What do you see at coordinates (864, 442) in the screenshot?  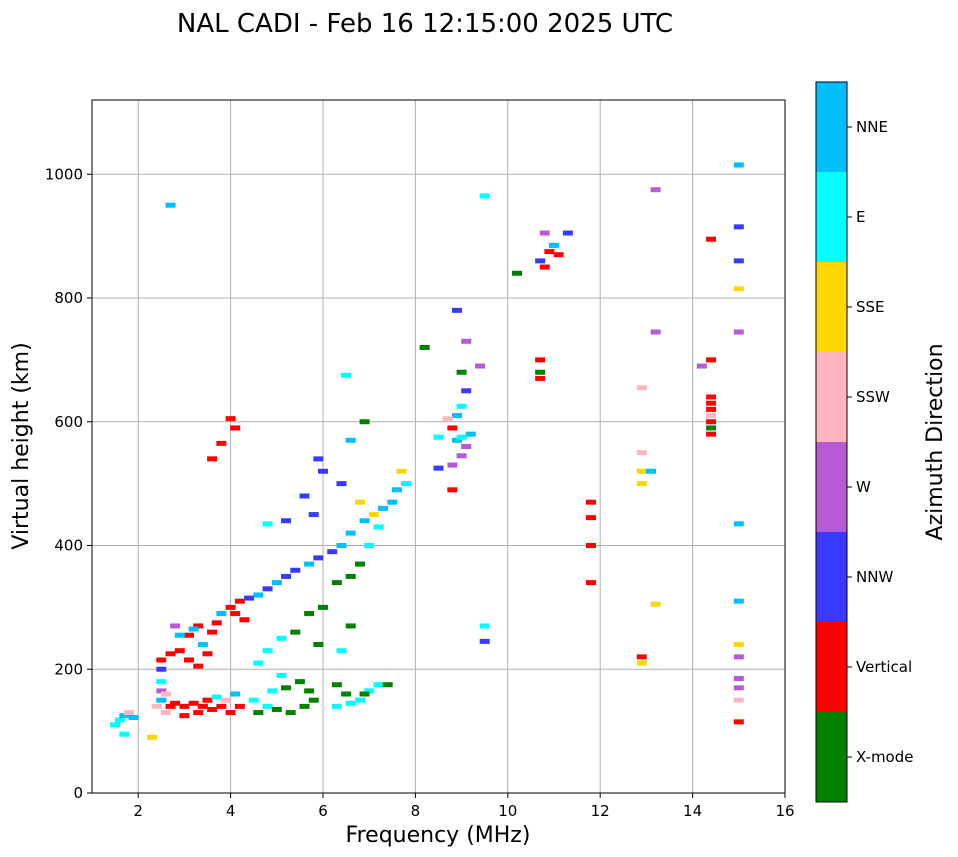 I see `colorbar: X-mode Vertical NNW W SSW SSE E NNE` at bounding box center [864, 442].